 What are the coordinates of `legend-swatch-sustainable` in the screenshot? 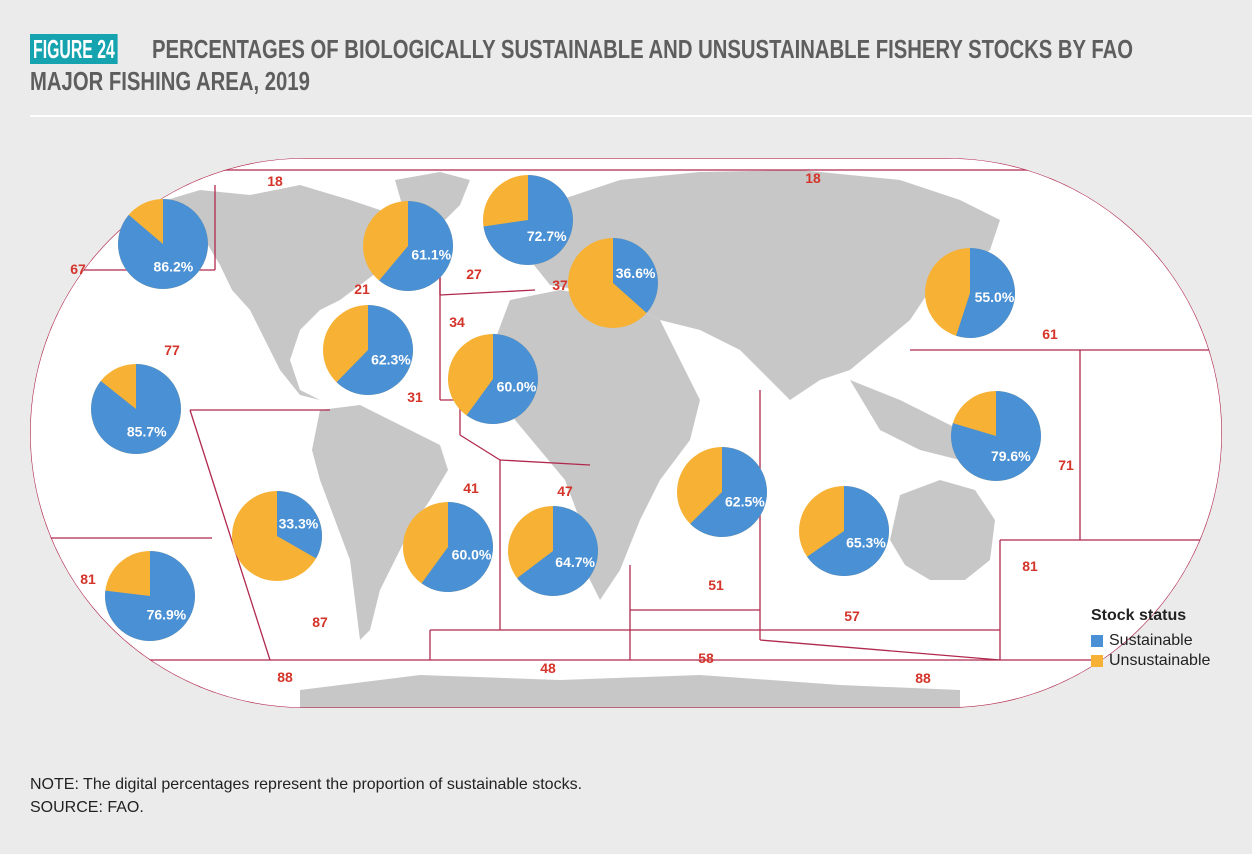 It's located at (1097, 641).